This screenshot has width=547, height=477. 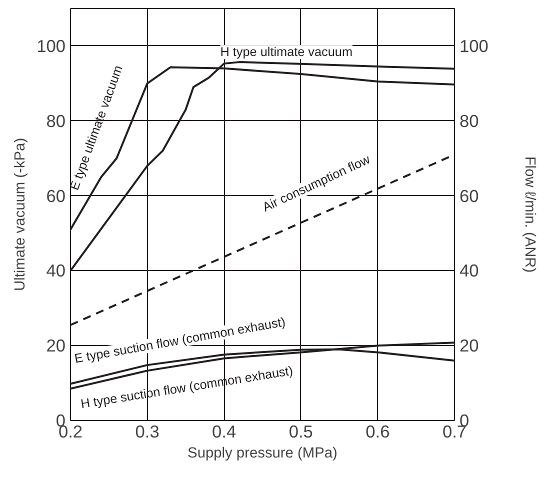 What do you see at coordinates (56, 346) in the screenshot?
I see `y-tick-label: 20` at bounding box center [56, 346].